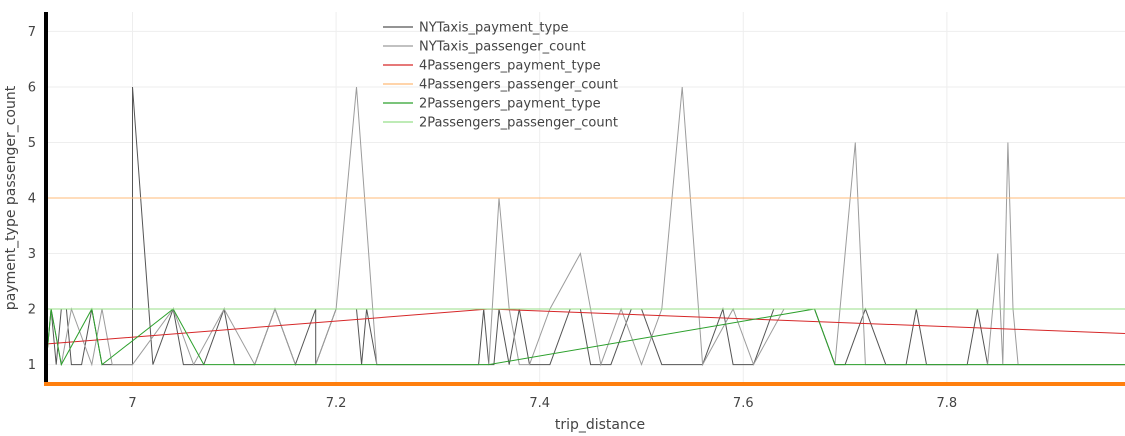 This screenshot has width=1125, height=436. Describe the element at coordinates (132, 403) in the screenshot. I see `x-tick-label: 7` at that location.